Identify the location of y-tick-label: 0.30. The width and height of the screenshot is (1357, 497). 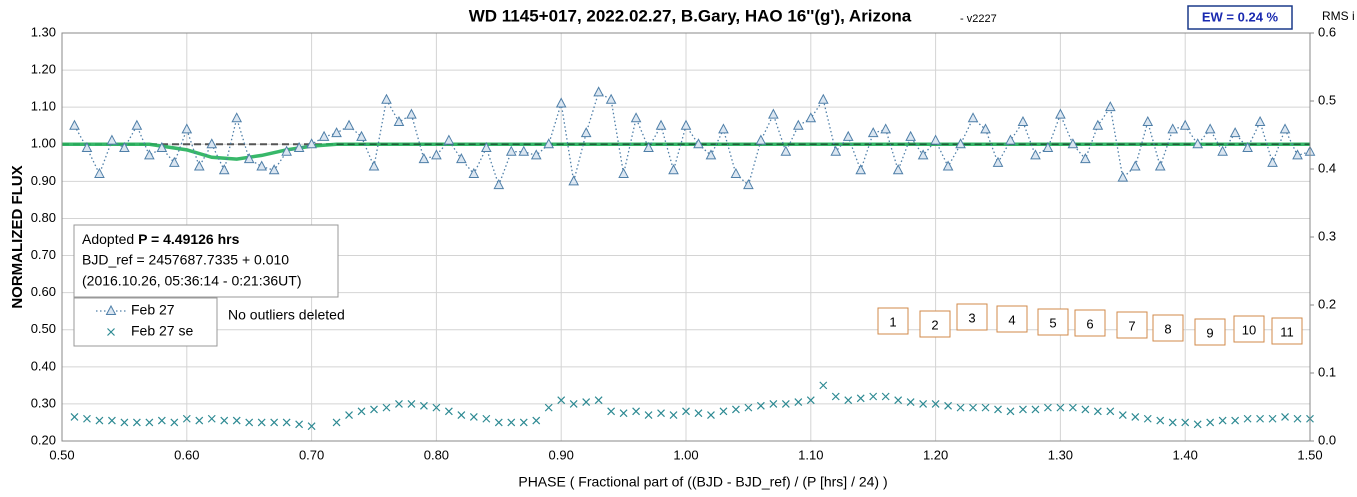
(43, 402).